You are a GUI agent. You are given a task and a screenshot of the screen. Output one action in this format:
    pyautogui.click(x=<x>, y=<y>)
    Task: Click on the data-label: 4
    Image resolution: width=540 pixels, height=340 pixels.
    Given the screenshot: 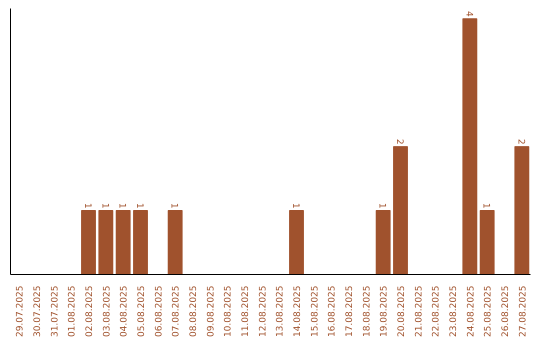 What is the action you would take?
    pyautogui.click(x=468, y=14)
    